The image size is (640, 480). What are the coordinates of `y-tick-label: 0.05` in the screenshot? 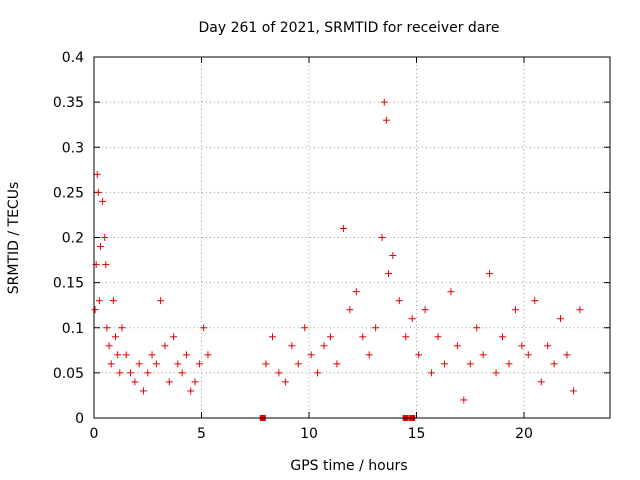 It's located at (68, 374).